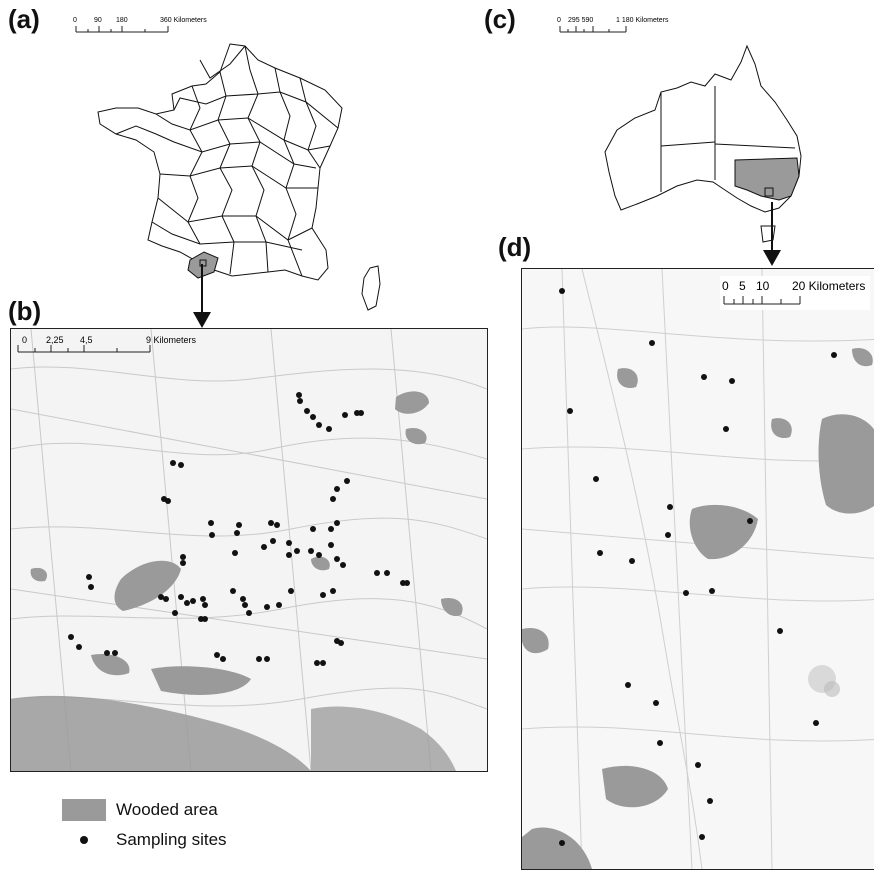 This screenshot has width=874, height=870. What do you see at coordinates (239, 177) in the screenshot?
I see `france-map` at bounding box center [239, 177].